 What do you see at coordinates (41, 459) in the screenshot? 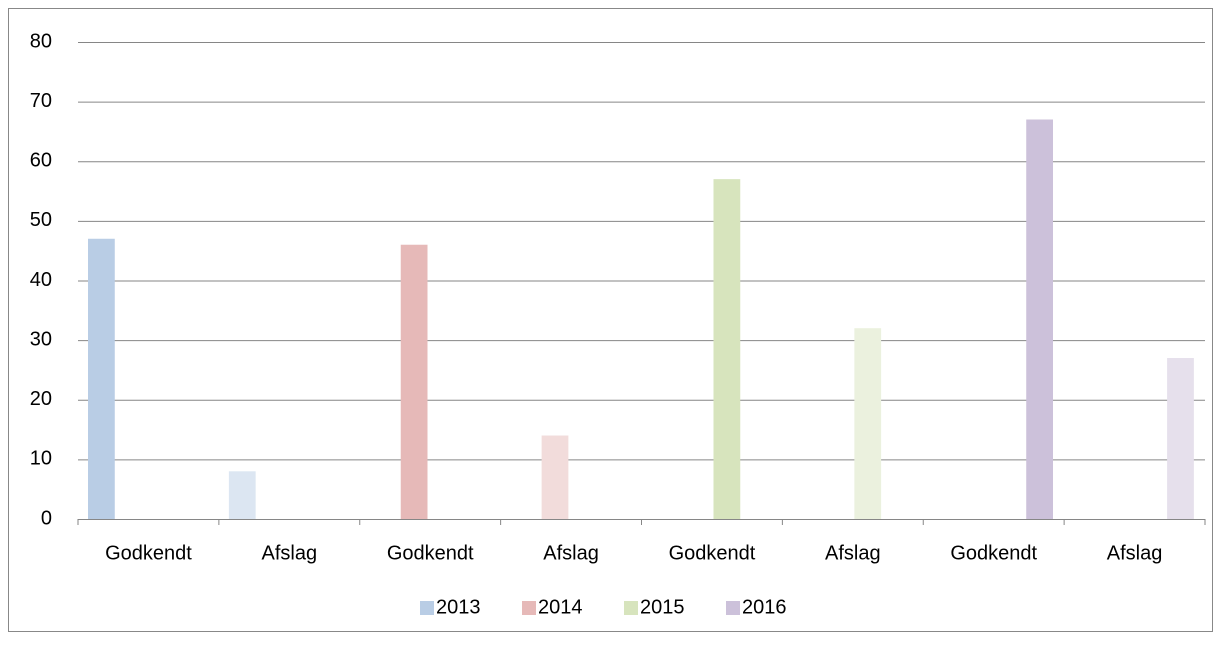
I see `y-tick-label: 10` at bounding box center [41, 459].